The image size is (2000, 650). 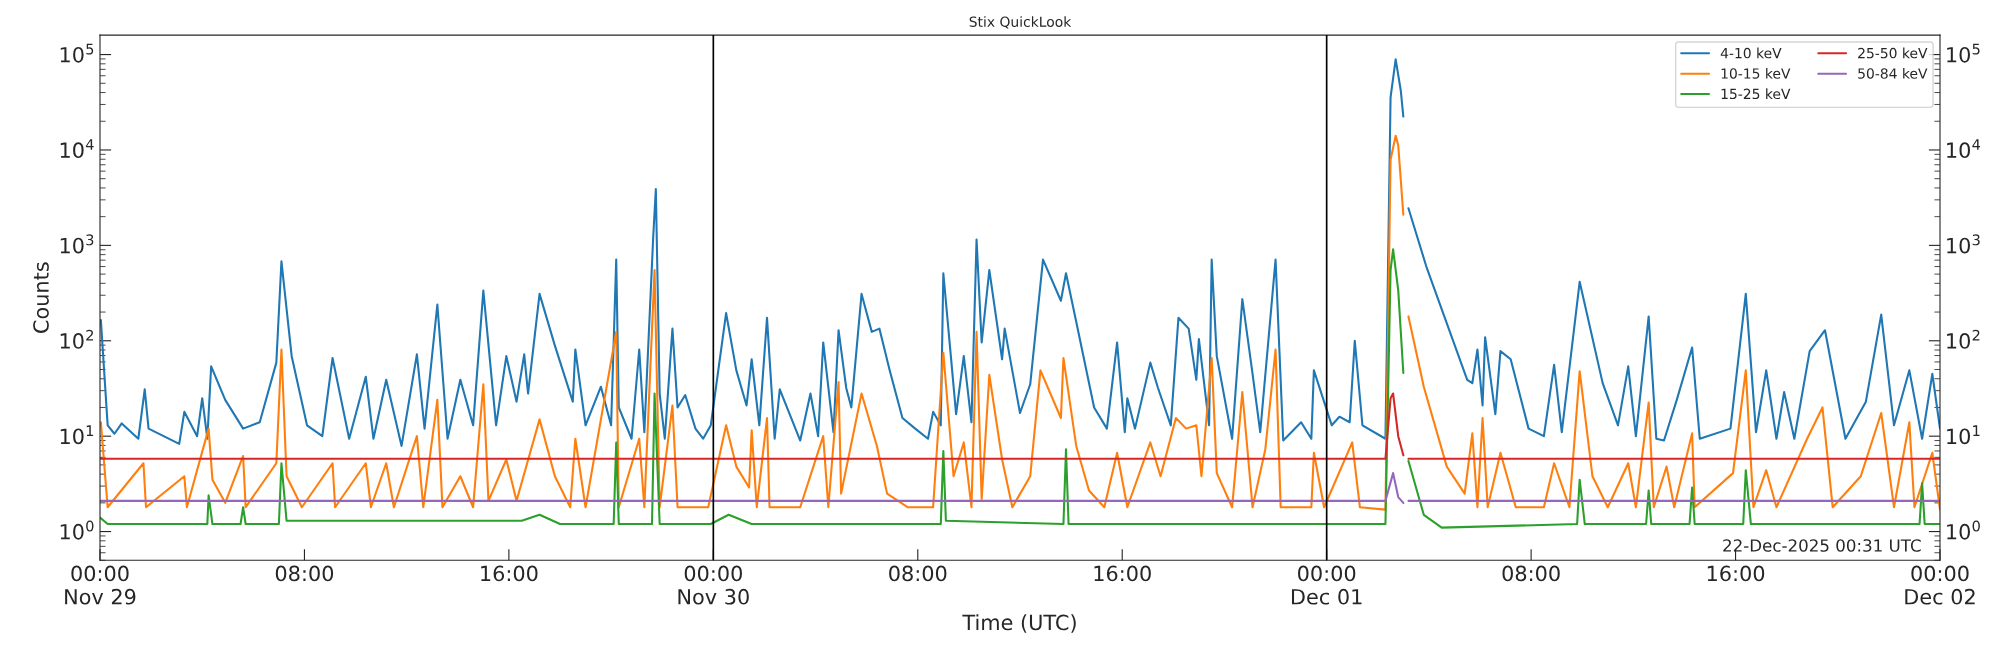 What do you see at coordinates (1964, 149) in the screenshot?
I see `text: 10$^{4}$` at bounding box center [1964, 149].